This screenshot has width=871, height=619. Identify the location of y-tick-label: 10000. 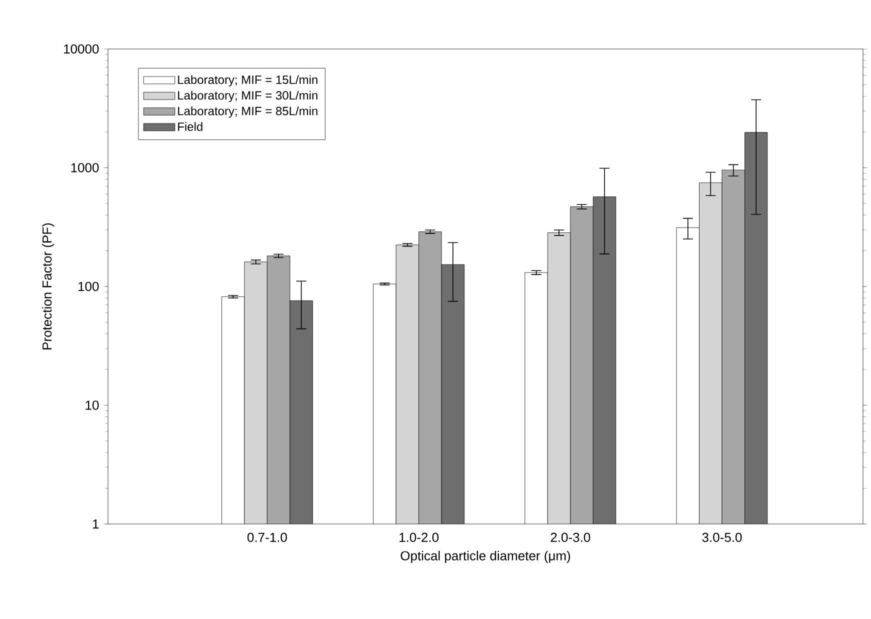
(81, 49).